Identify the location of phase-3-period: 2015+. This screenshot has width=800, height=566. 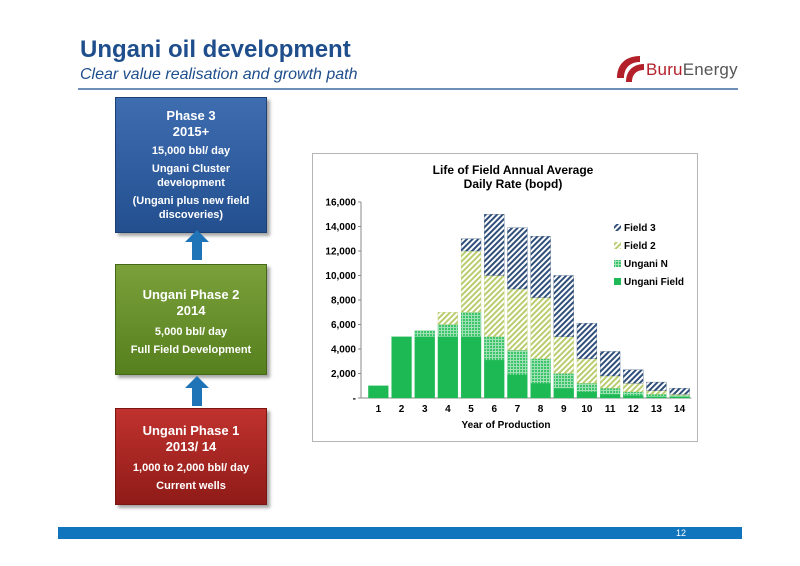
(191, 131).